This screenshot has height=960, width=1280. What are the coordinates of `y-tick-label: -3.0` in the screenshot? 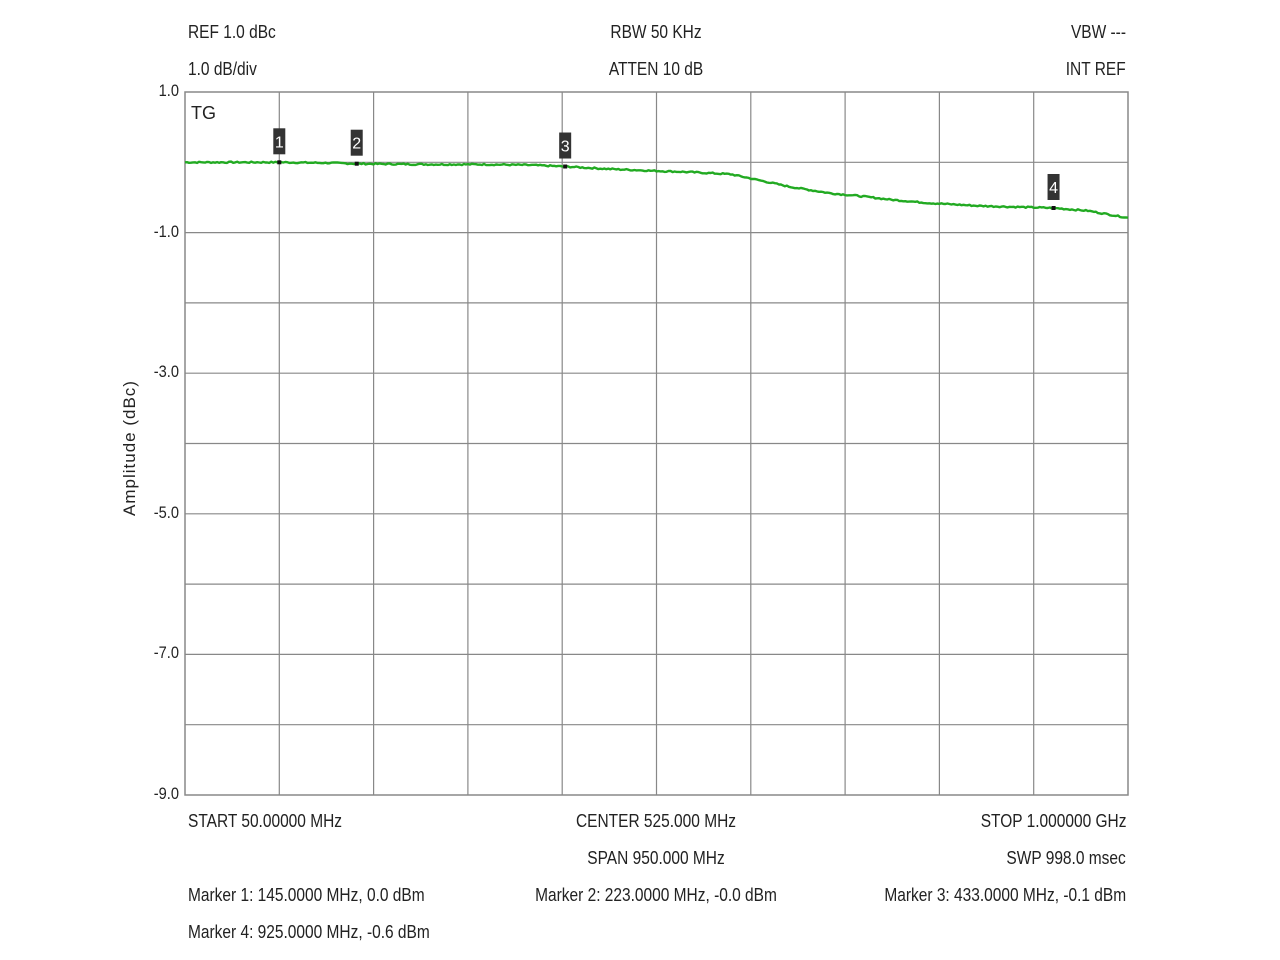 It's located at (166, 372).